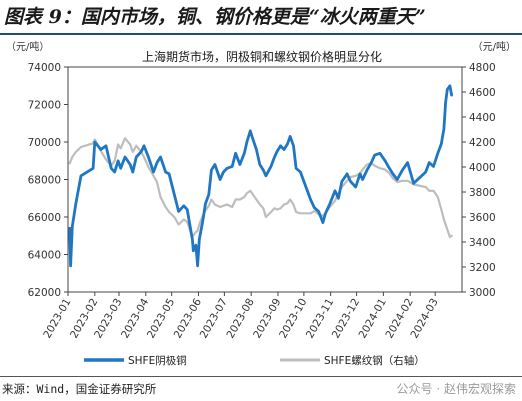 The height and width of the screenshot is (401, 522). I want to click on right-tick-label: 4600, so click(482, 93).